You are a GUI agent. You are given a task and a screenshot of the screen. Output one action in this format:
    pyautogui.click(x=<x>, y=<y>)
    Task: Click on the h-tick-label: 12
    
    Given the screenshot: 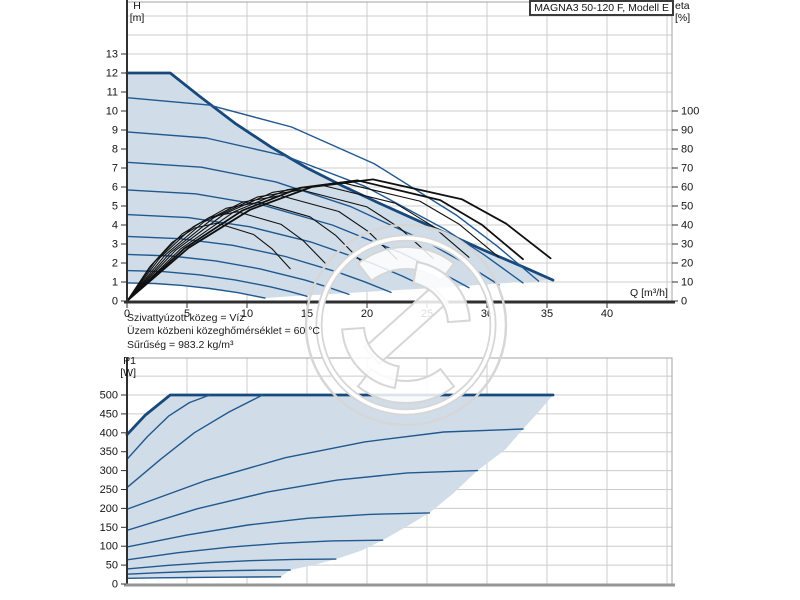 What is the action you would take?
    pyautogui.click(x=112, y=74)
    